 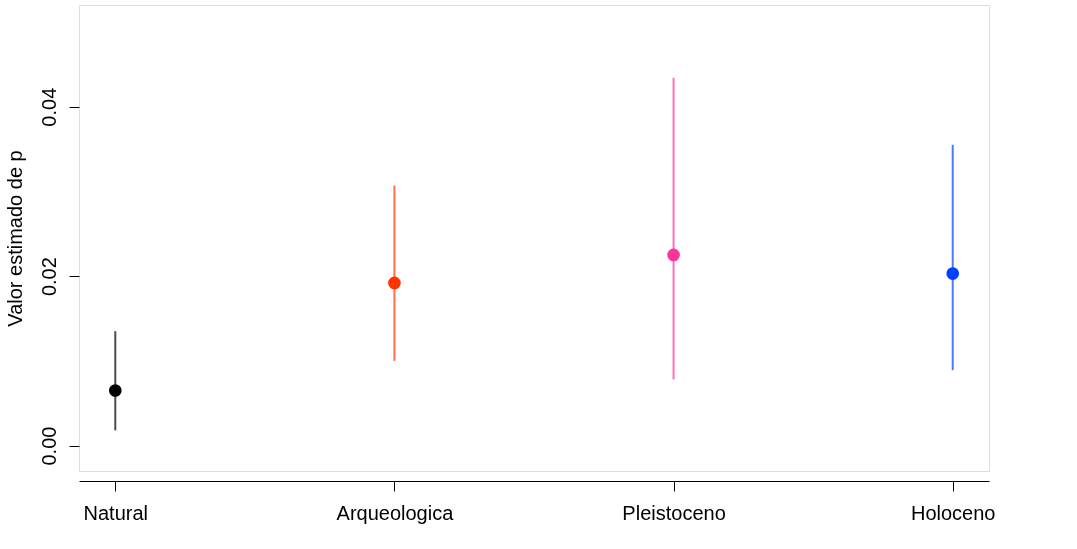 I want to click on y-tick-label: 0.04, so click(x=48, y=107).